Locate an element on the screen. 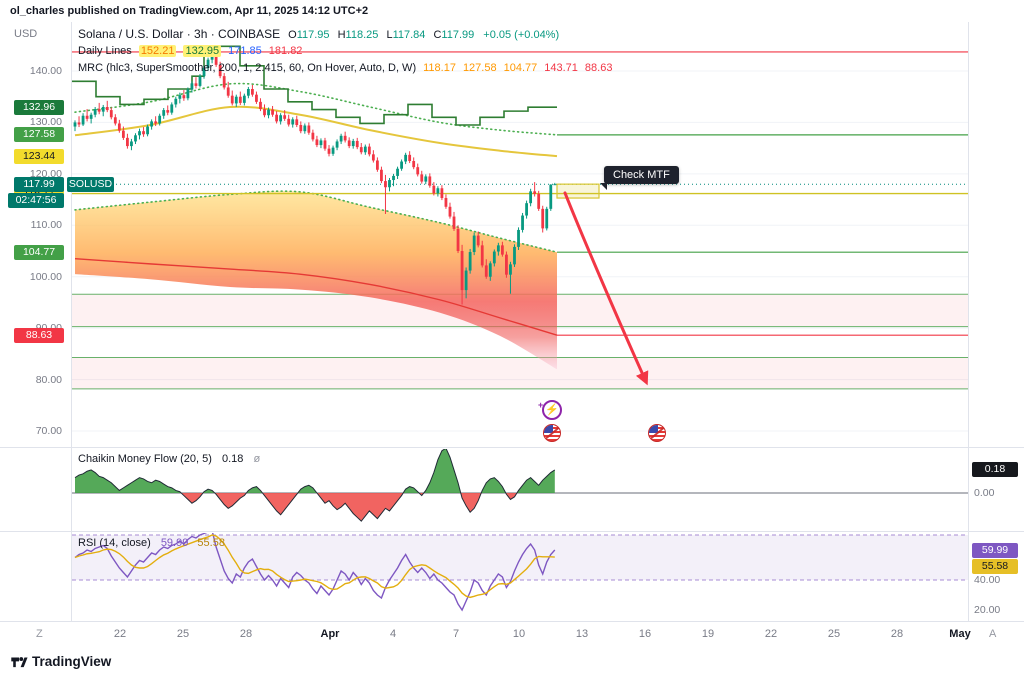  rsi-tick-label: 20.00 is located at coordinates (987, 610).